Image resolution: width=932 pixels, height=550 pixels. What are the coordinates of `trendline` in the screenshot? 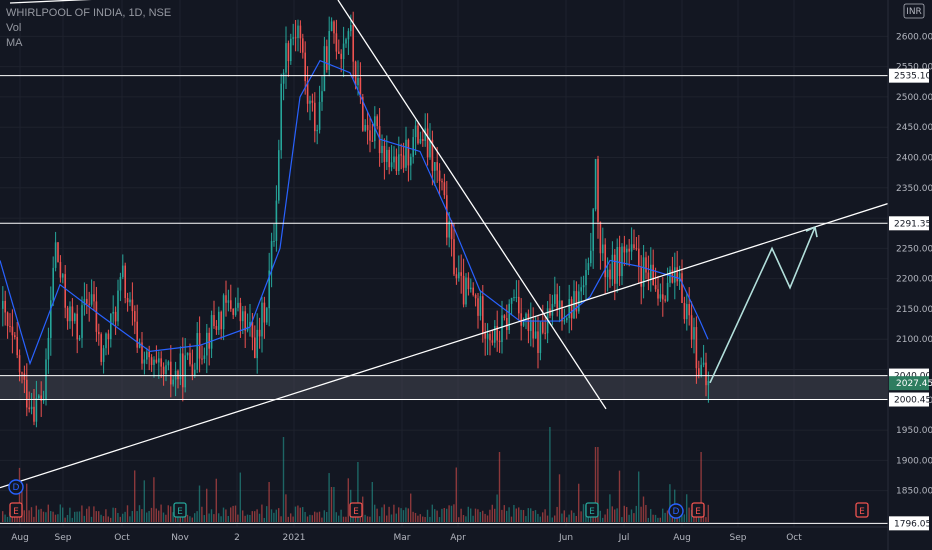 It's located at (110, 2).